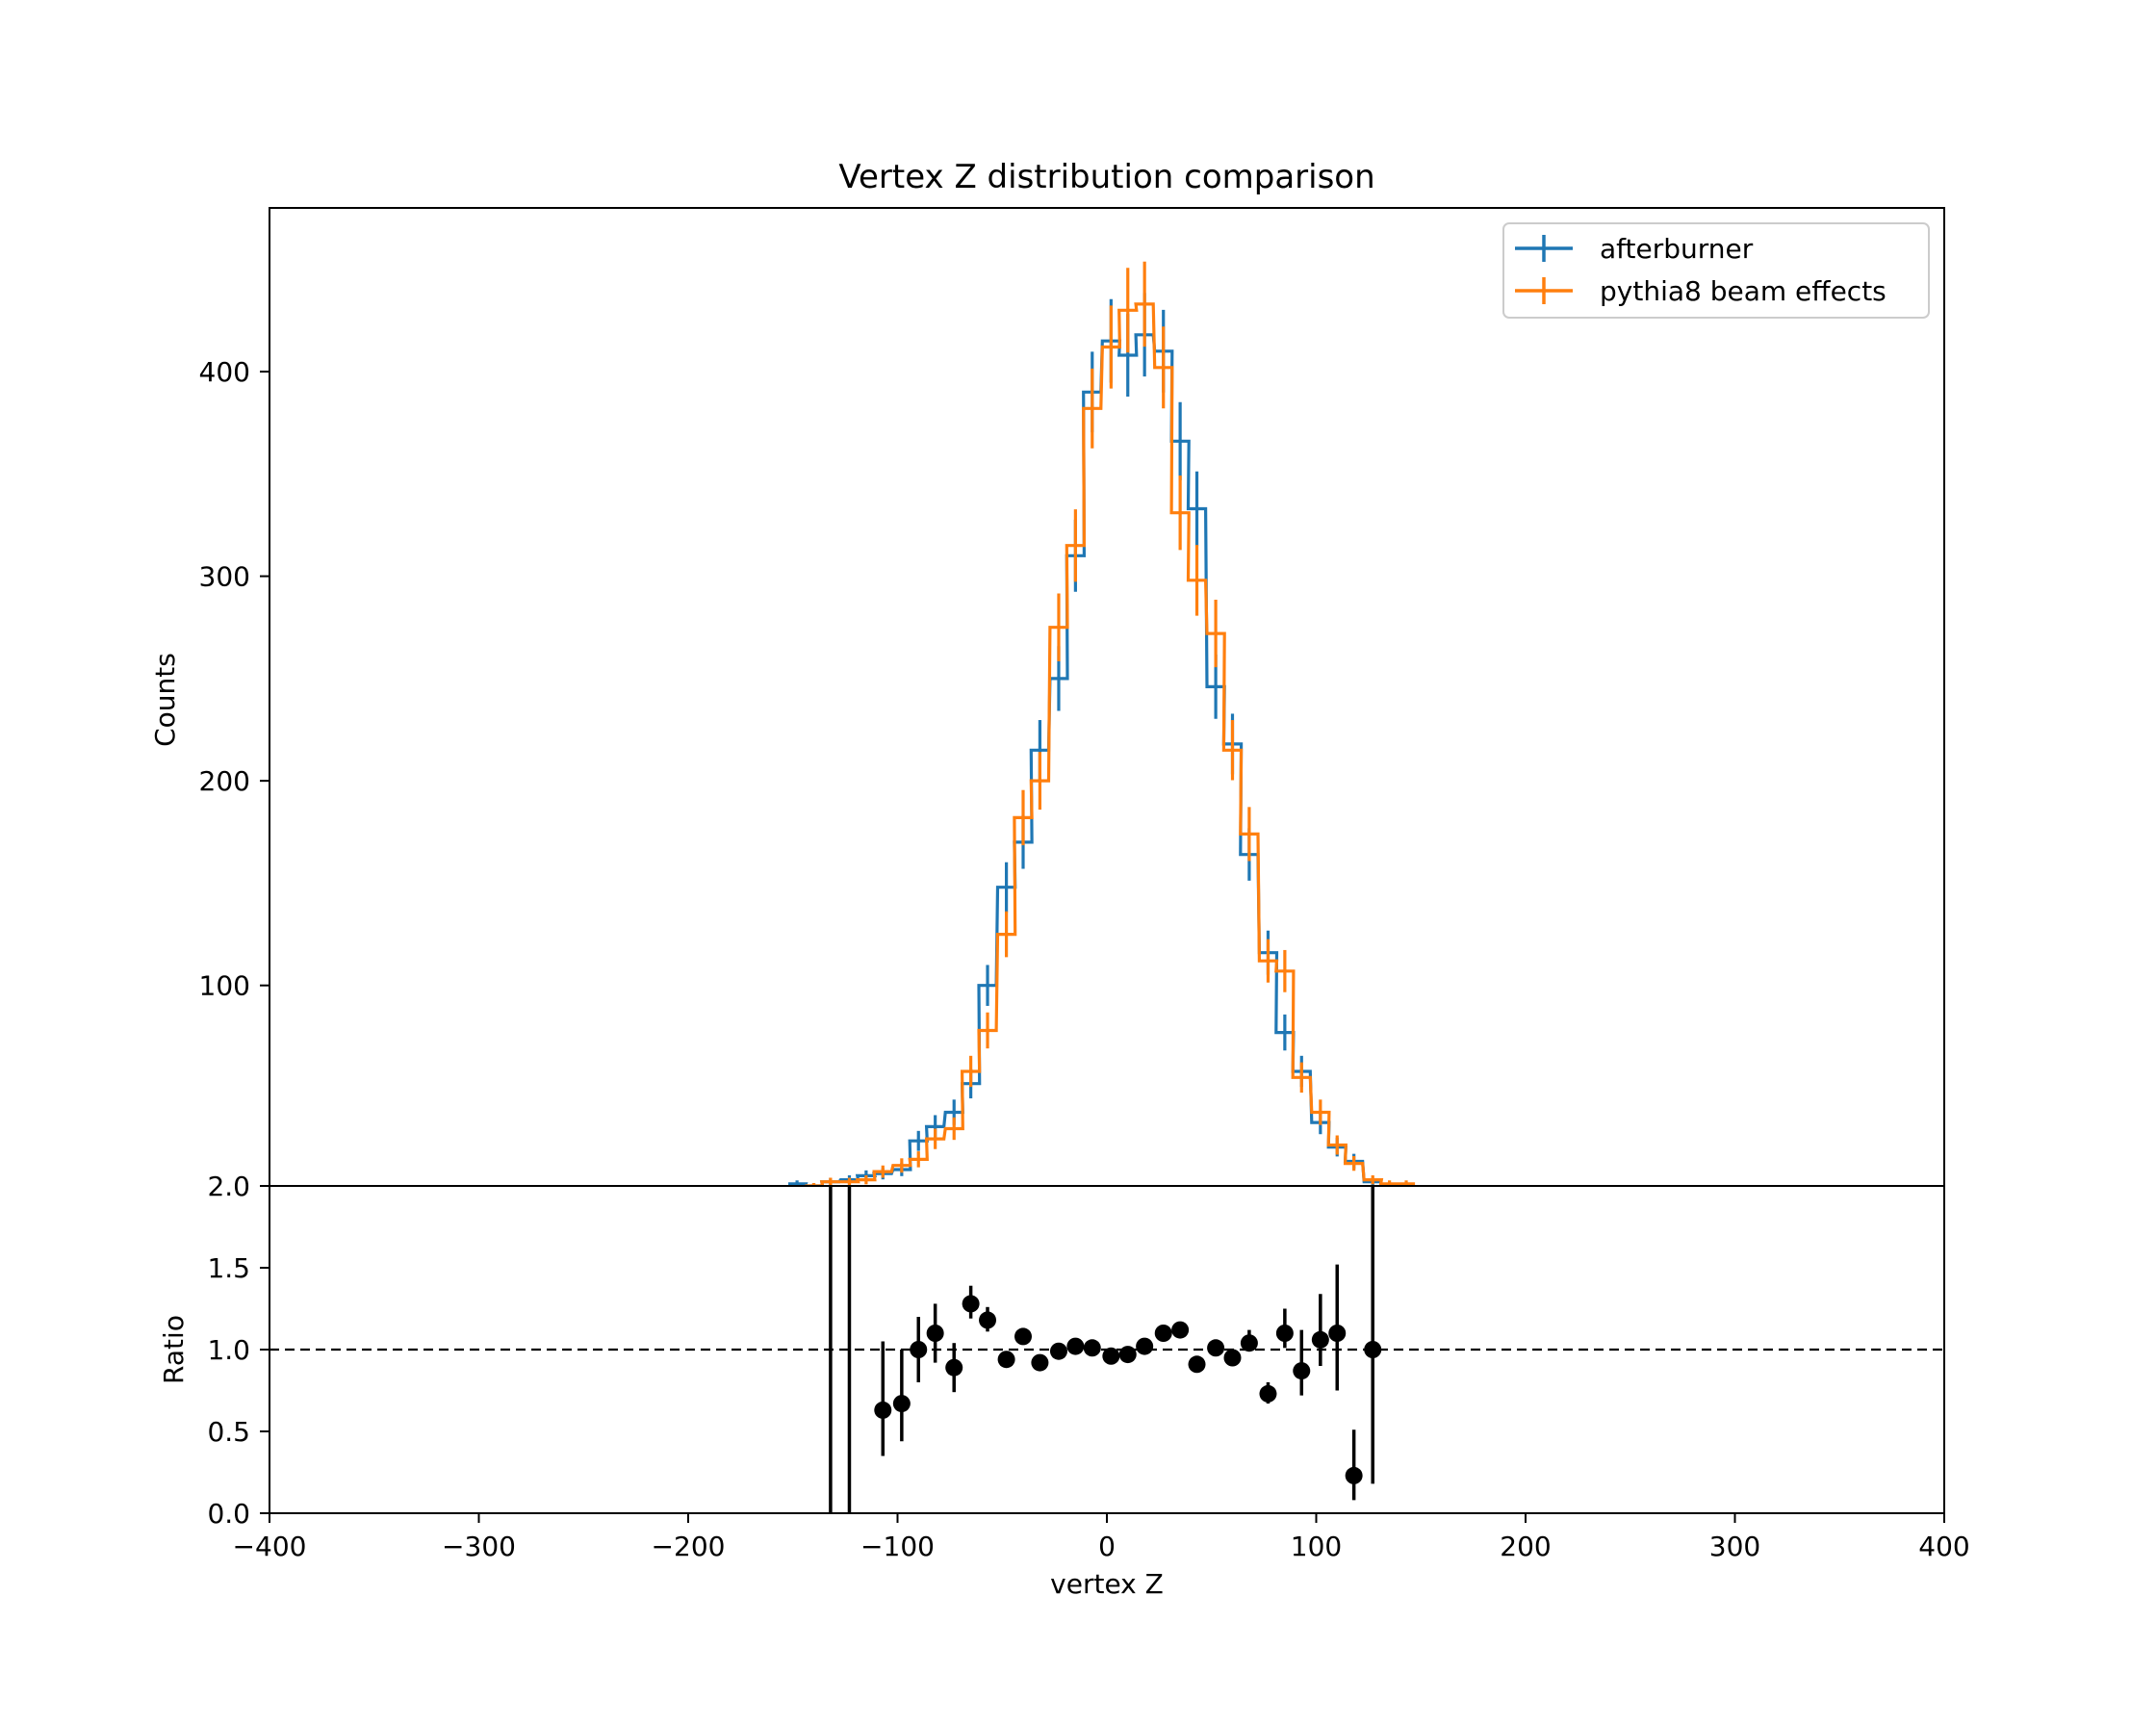 The height and width of the screenshot is (1725, 2156). I want to click on legend-box, so click(1716, 270).